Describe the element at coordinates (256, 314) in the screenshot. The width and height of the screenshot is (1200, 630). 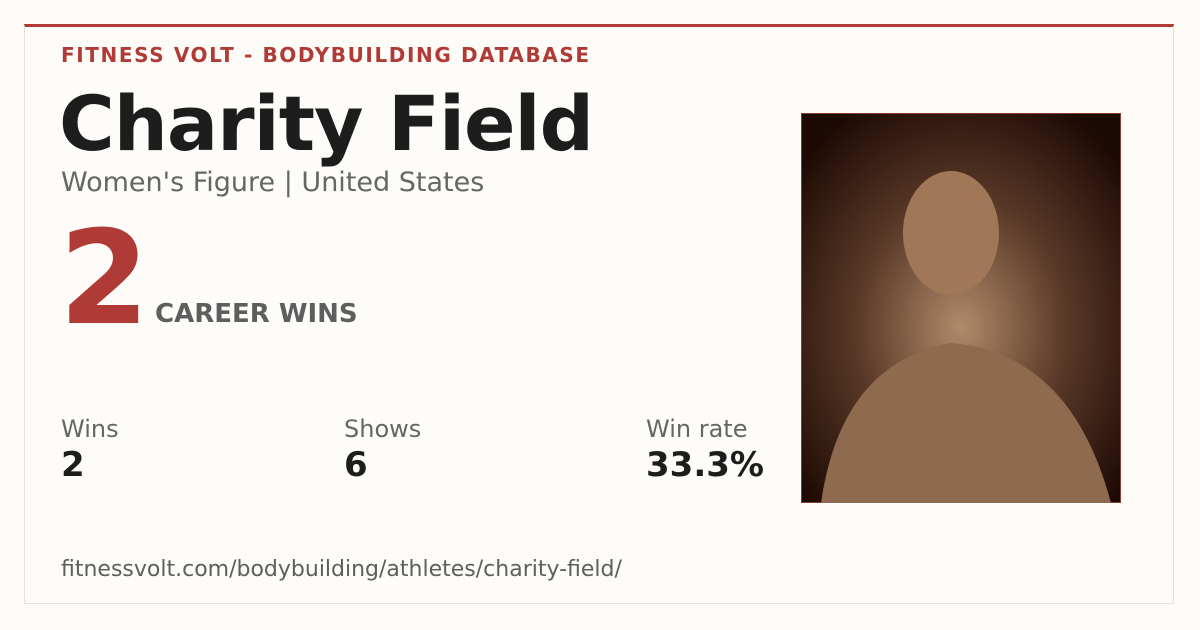
I see `hero-label: CAREER WINS` at that location.